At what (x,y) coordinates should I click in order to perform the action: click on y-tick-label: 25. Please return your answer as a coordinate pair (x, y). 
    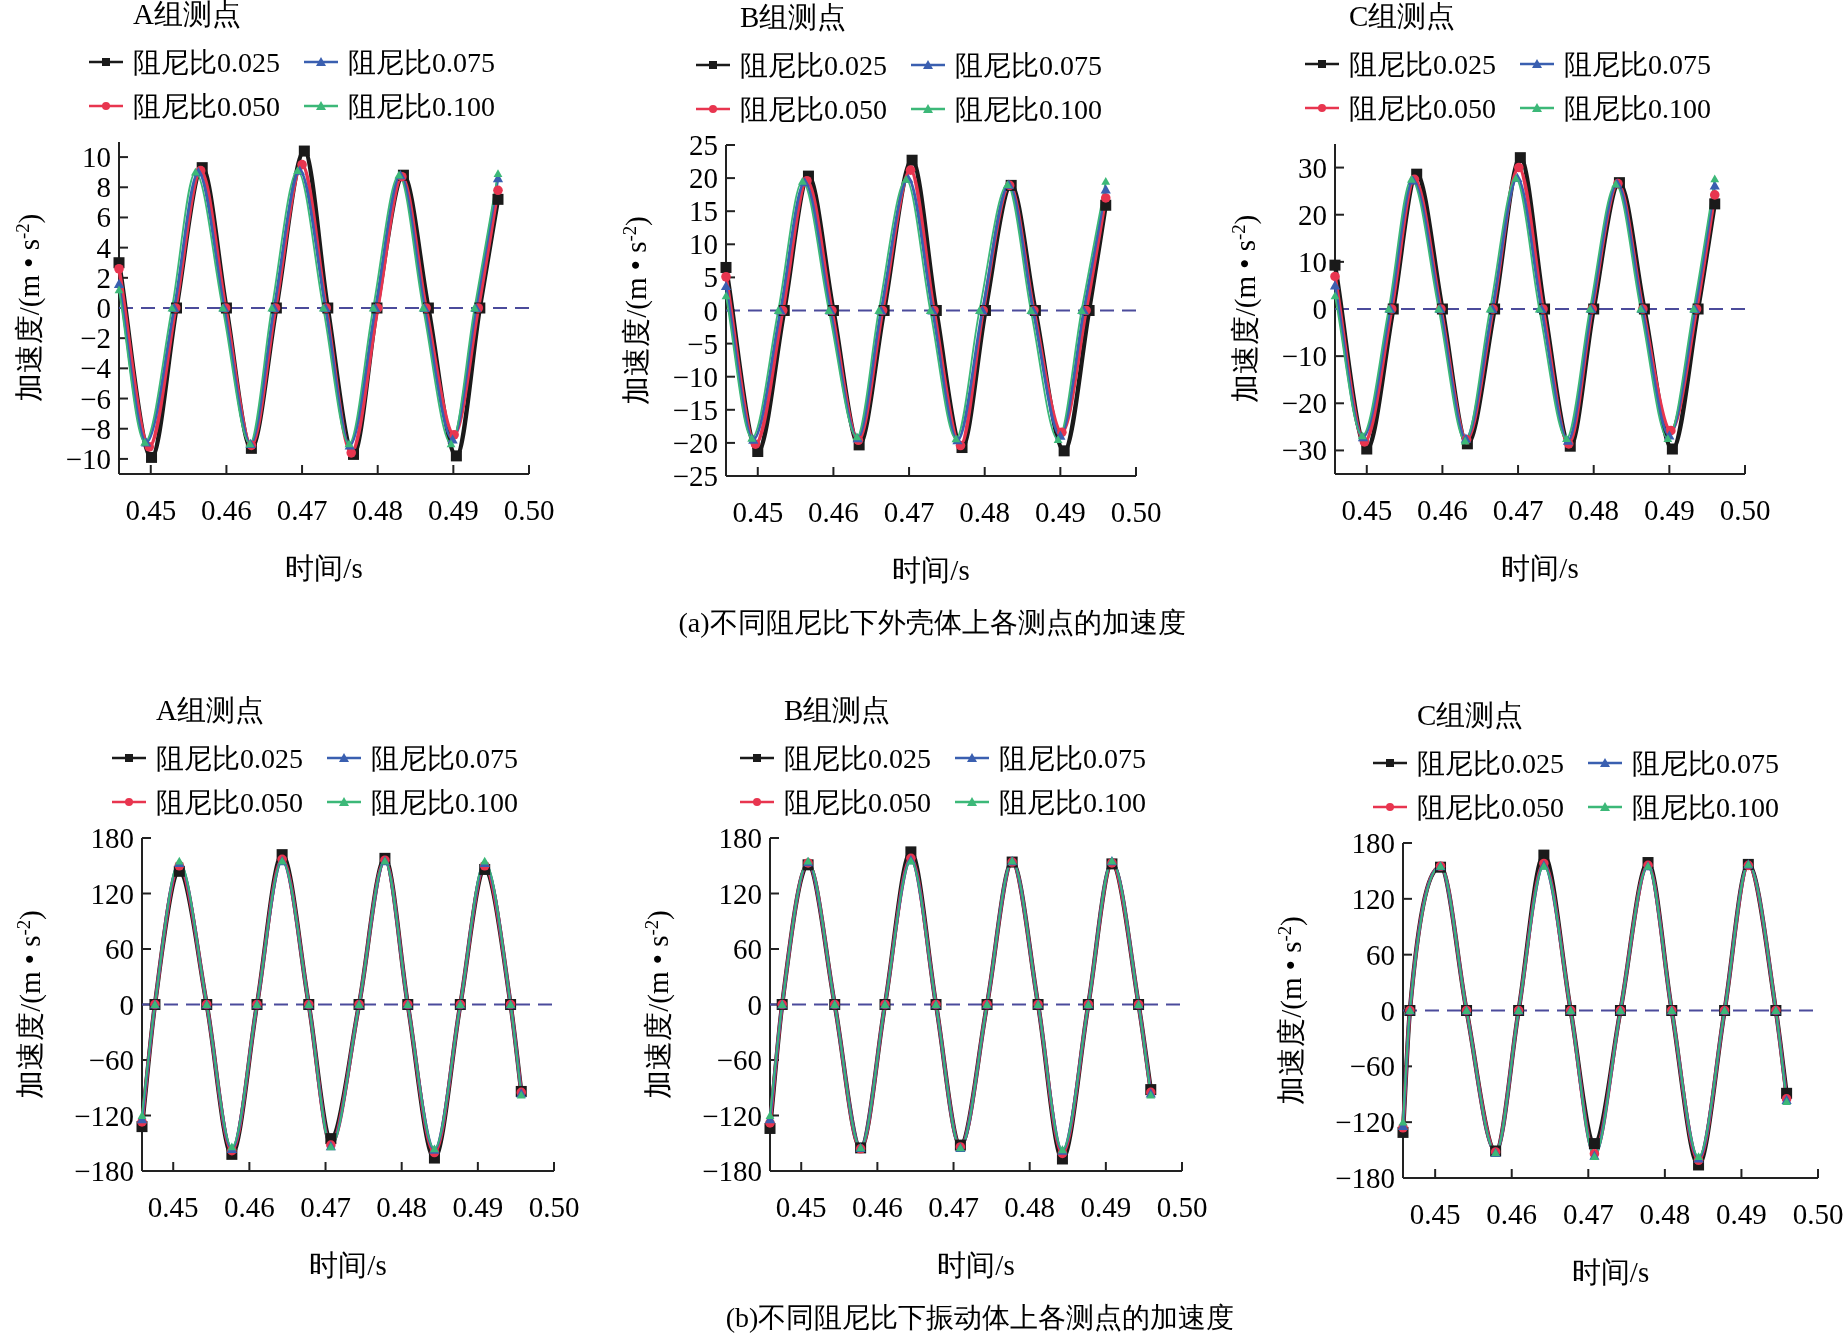
    Looking at the image, I should click on (703, 145).